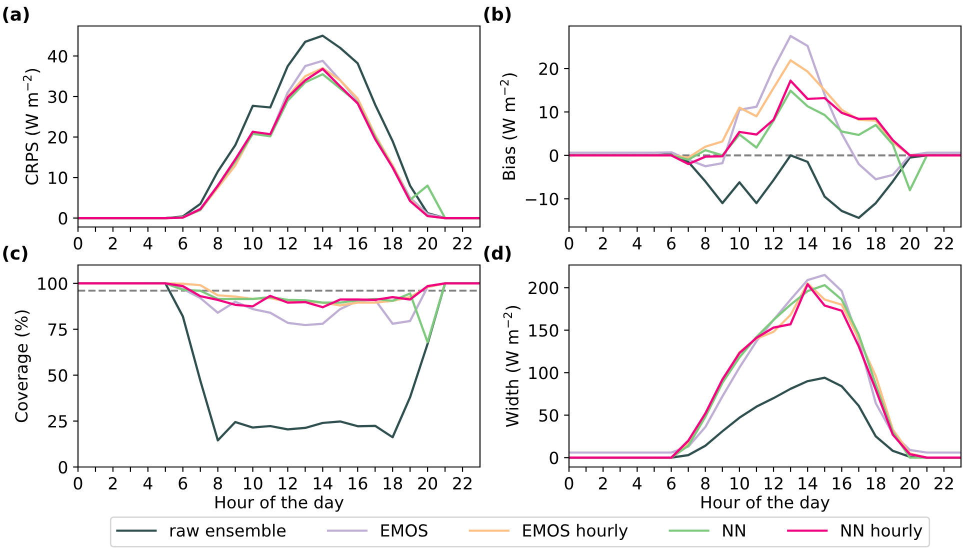 The height and width of the screenshot is (555, 963). Describe the element at coordinates (509, 126) in the screenshot. I see `y-axis-title: Bias (W m$^{−2}$)` at that location.